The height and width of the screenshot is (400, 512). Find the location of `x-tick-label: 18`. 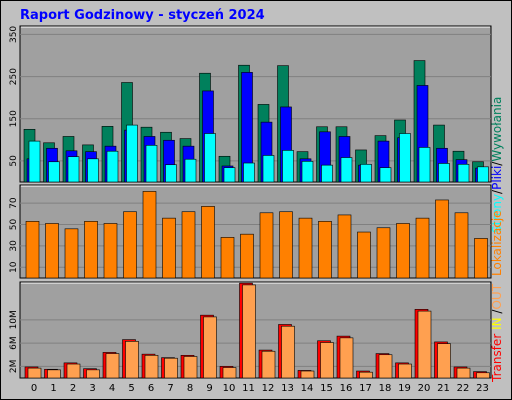

x-tick-label: 18 is located at coordinates (385, 388).